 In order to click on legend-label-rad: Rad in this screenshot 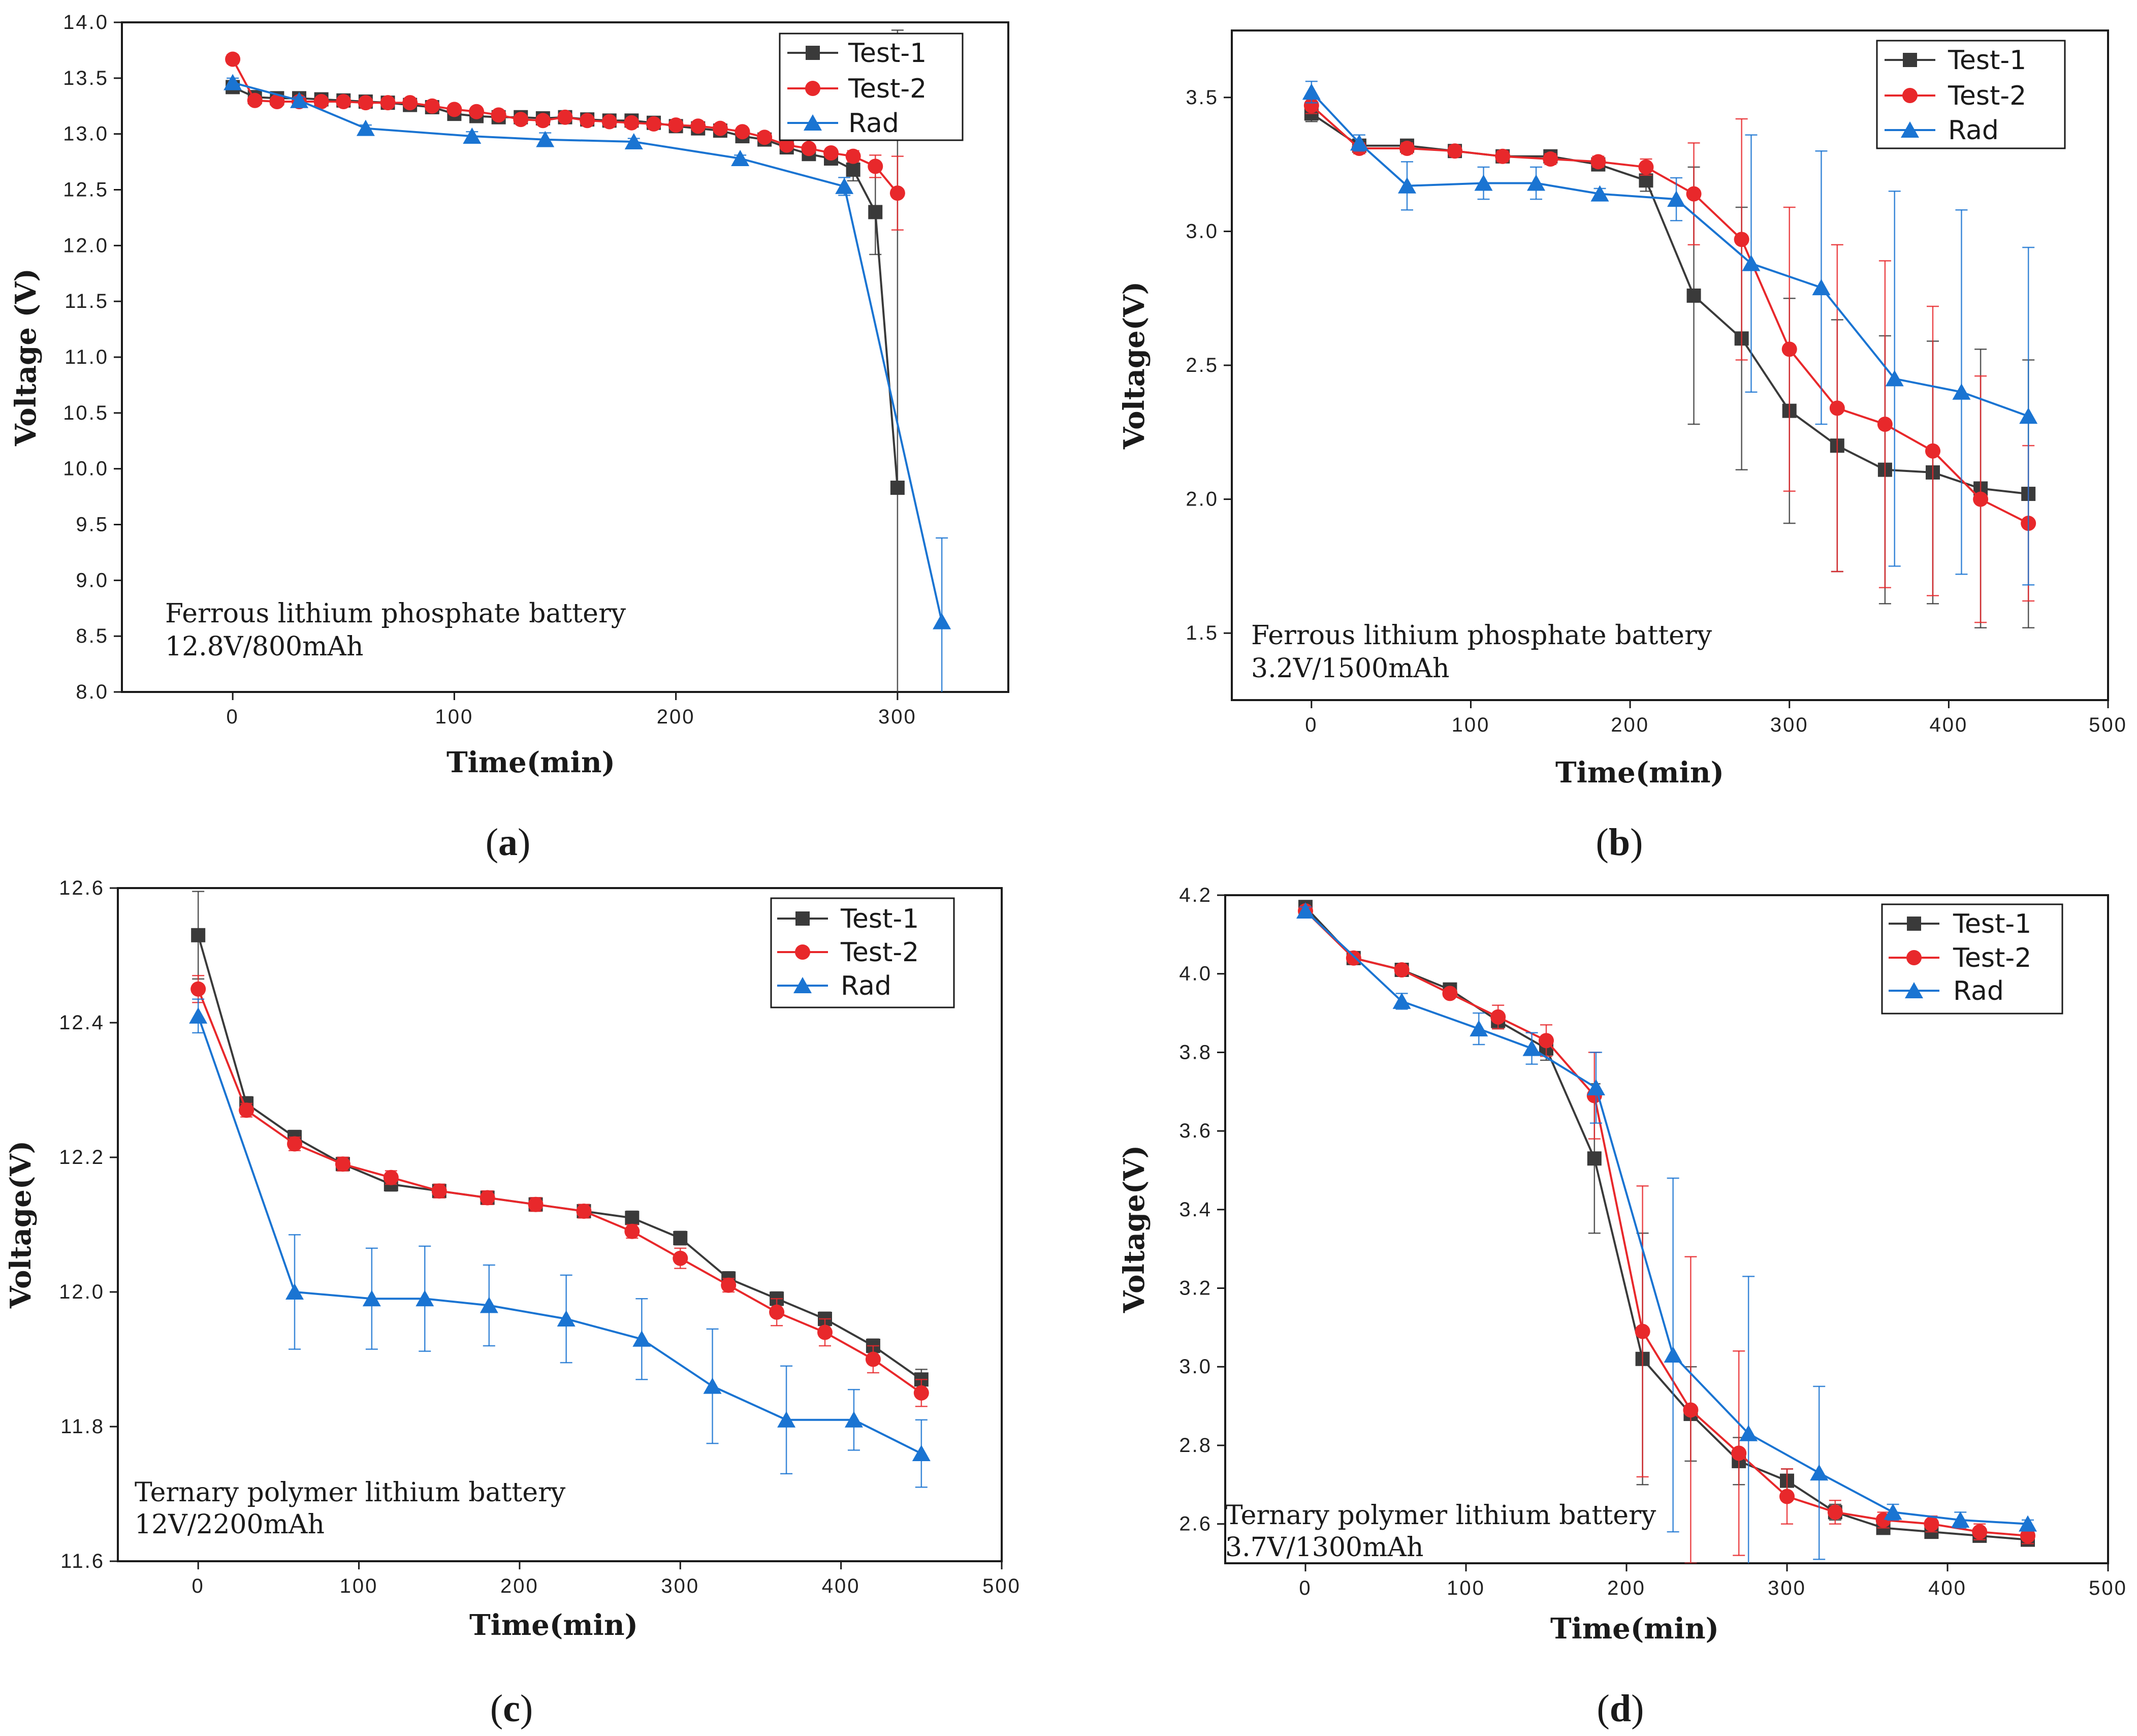, I will do `click(873, 123)`.